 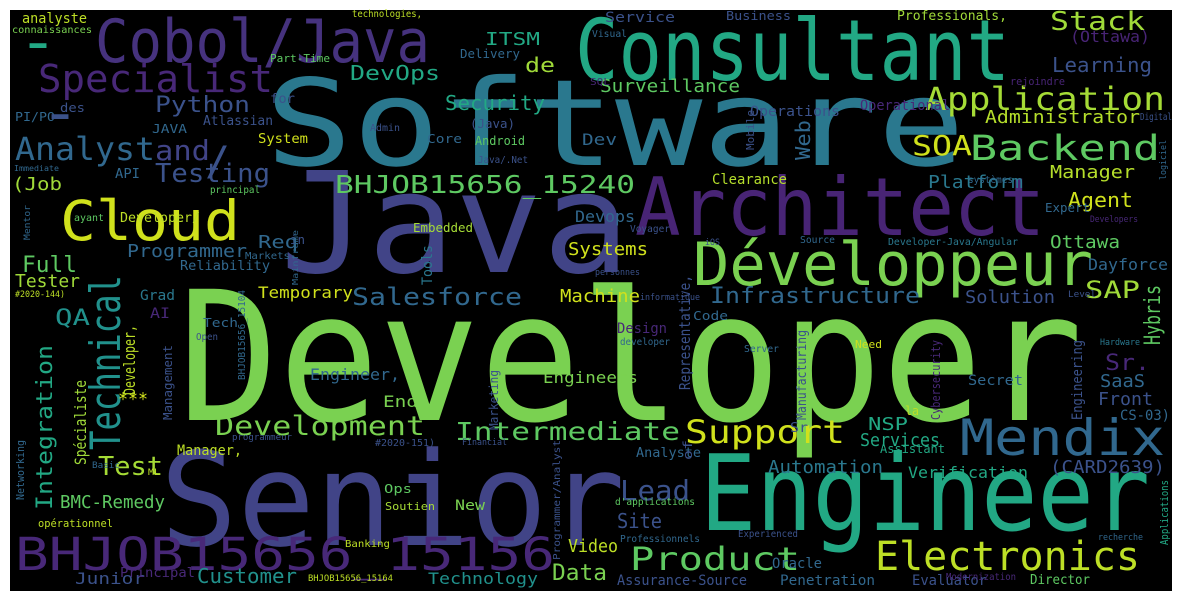 I want to click on word: System, so click(x=283, y=139).